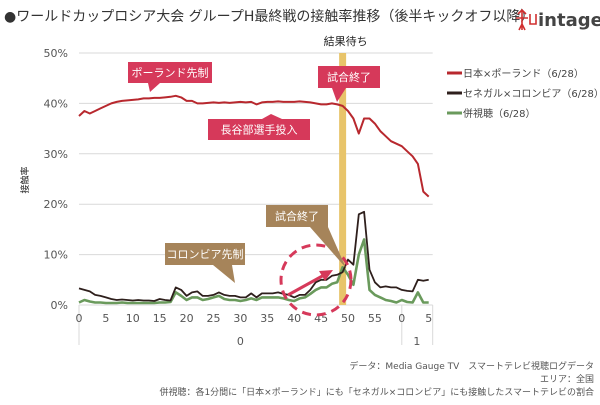  Describe the element at coordinates (531, 94) in the screenshot. I see `legend-label: セネガル×コロンビア（6/28）` at that location.